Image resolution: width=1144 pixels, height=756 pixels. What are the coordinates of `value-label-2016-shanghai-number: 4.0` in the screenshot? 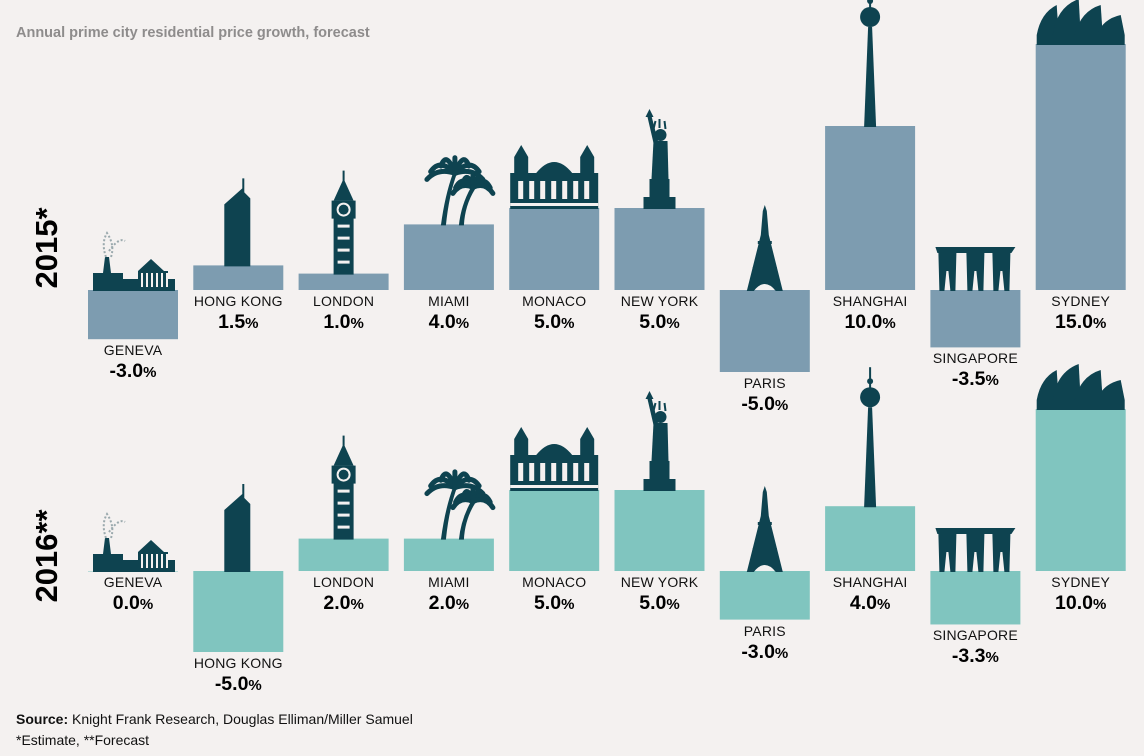 It's located at (863, 603).